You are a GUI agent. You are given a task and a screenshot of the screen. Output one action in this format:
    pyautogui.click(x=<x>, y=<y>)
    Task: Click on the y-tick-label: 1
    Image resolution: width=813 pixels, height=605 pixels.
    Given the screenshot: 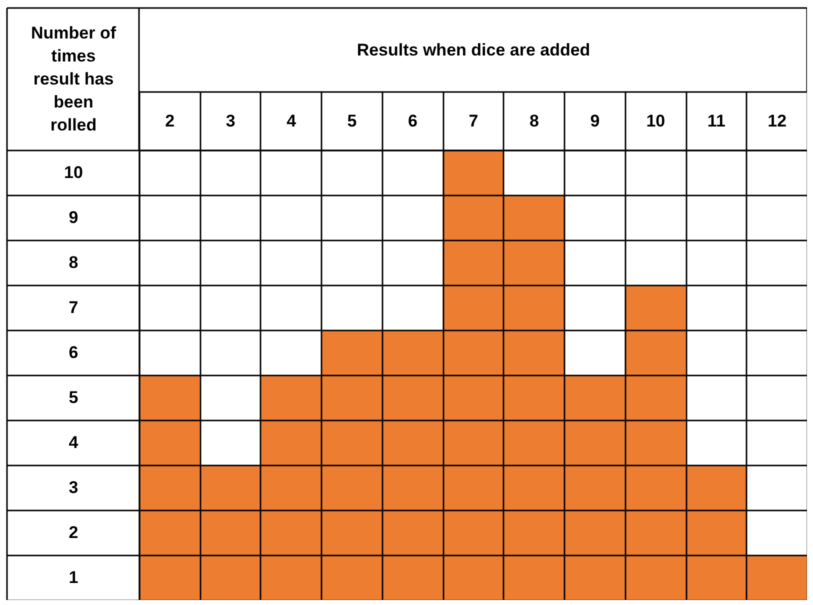 What is the action you would take?
    pyautogui.click(x=73, y=577)
    